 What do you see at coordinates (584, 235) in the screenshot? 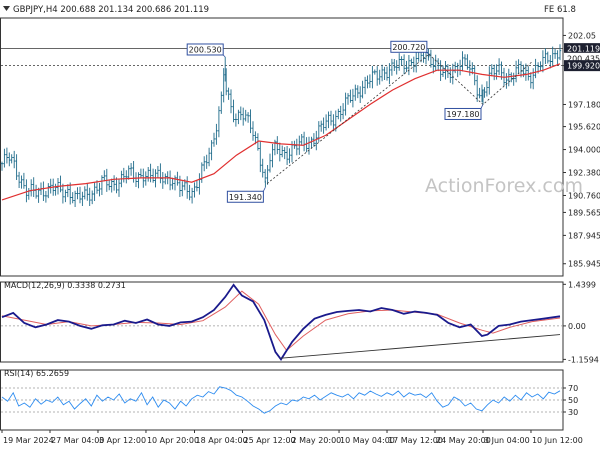
I see `price-axis-tick-label: 187.945` at bounding box center [584, 235].